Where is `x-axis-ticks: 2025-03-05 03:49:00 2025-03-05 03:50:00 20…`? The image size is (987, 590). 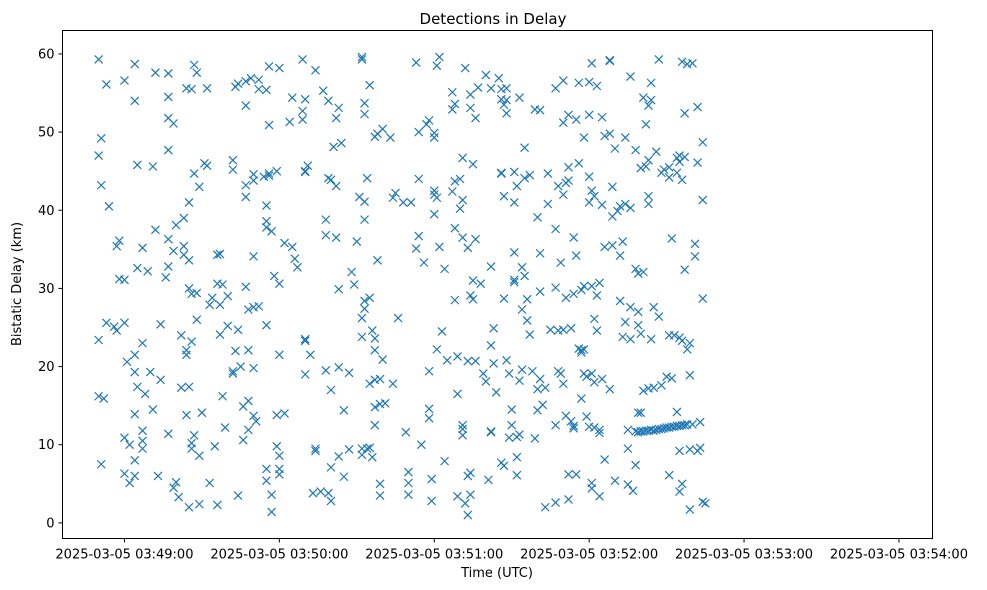 x-axis-ticks: 2025-03-05 03:49:00 2025-03-05 03:50:00 20… is located at coordinates (511, 550).